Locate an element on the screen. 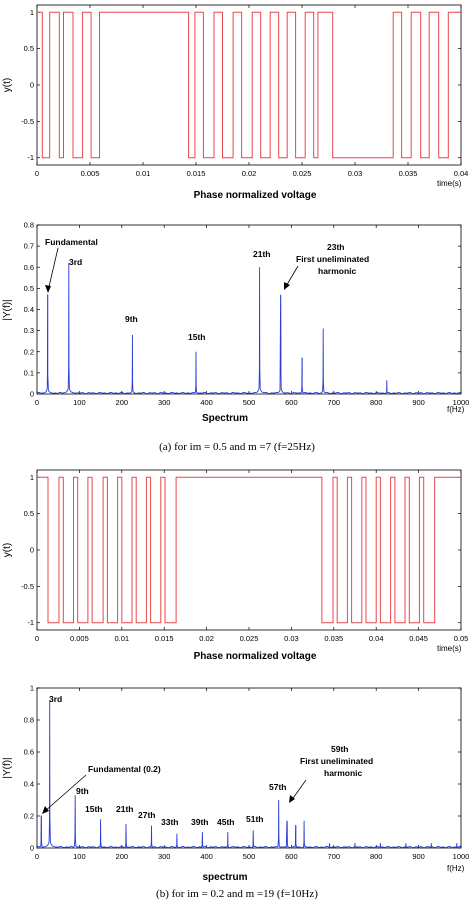 The height and width of the screenshot is (910, 474). x-tick-label: 700 is located at coordinates (334, 402).